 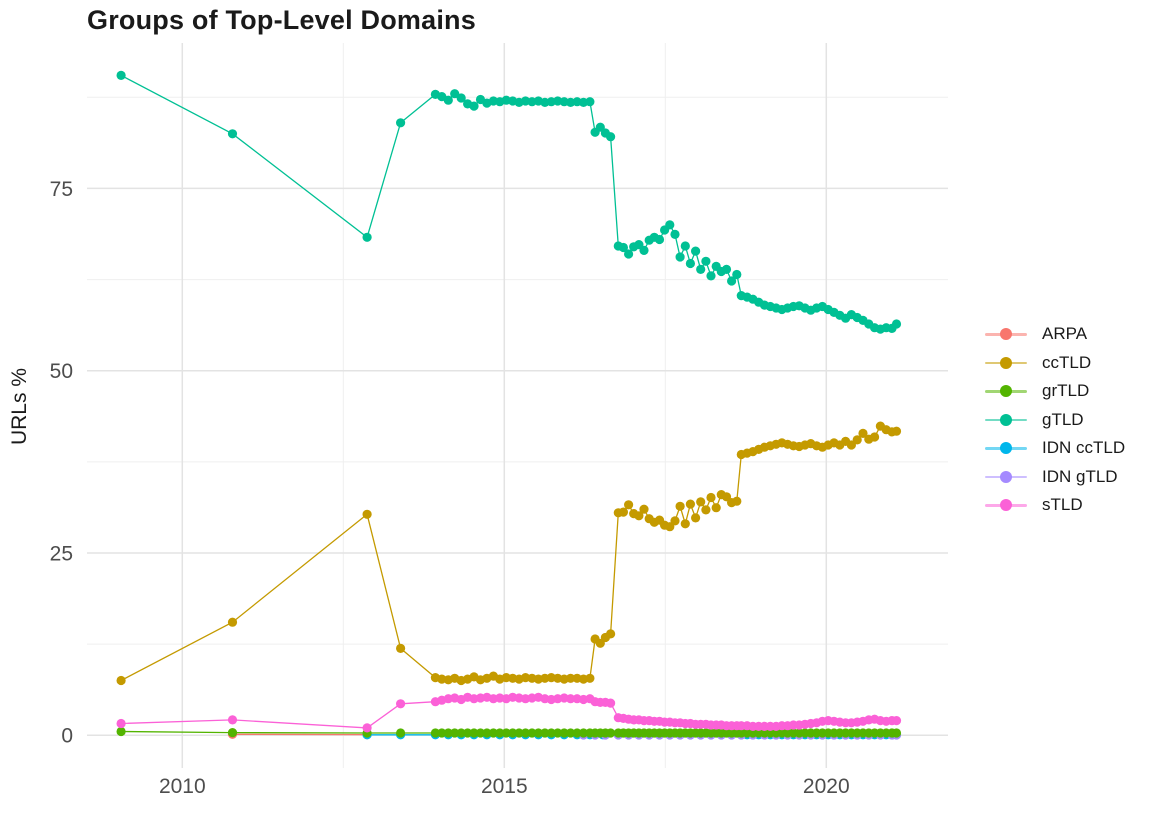 I want to click on legend-item-gtld: gTLD, so click(x=1054, y=420).